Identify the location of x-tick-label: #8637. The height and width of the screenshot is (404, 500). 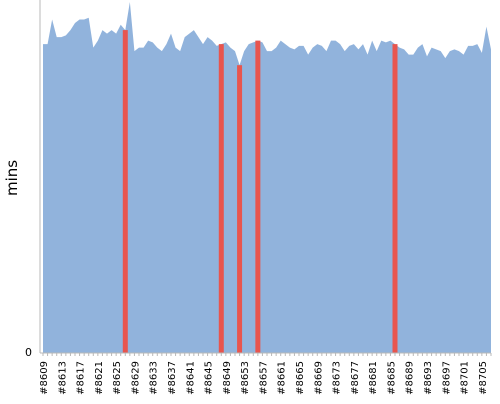
(172, 378).